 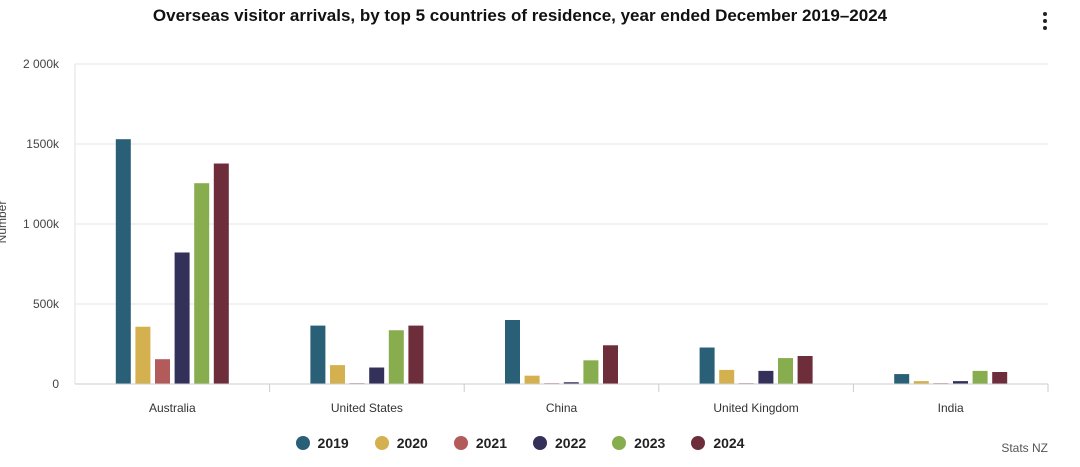 I want to click on bar-2024-united-states, so click(x=416, y=354).